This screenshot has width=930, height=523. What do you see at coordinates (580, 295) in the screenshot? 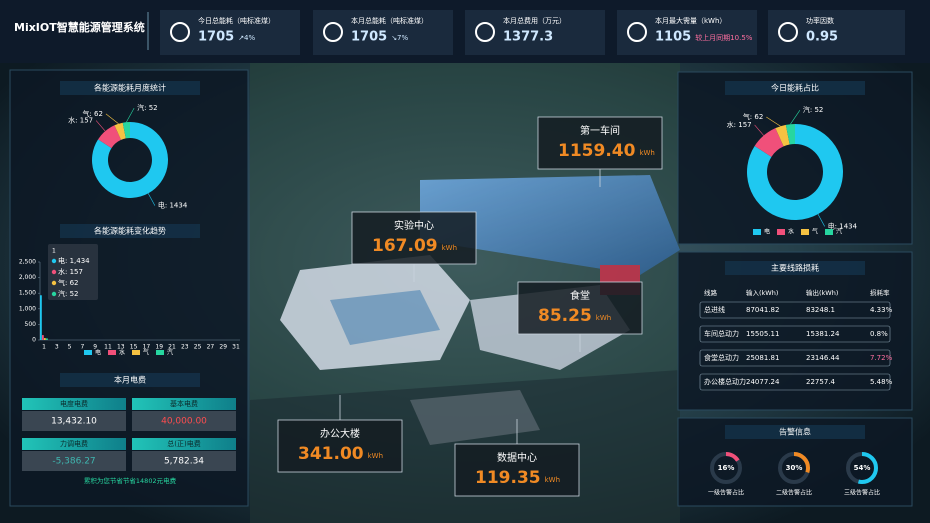
I see `building-name: 食堂` at bounding box center [580, 295].